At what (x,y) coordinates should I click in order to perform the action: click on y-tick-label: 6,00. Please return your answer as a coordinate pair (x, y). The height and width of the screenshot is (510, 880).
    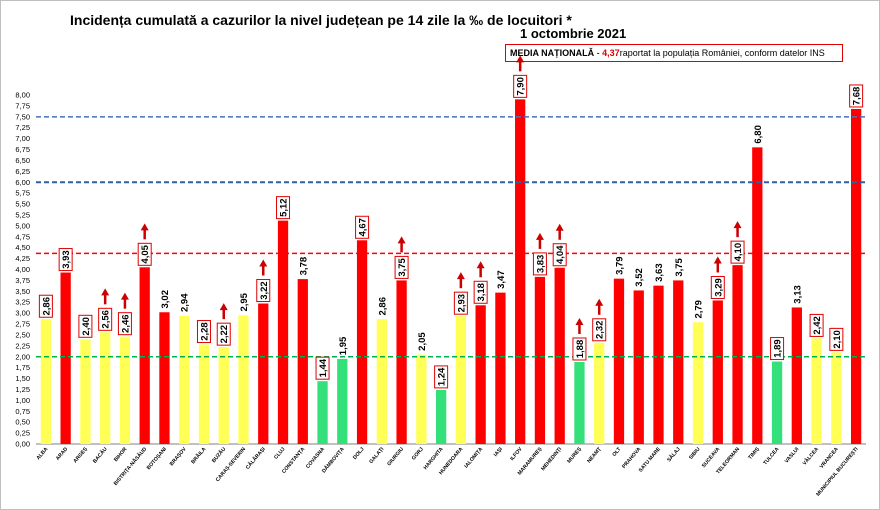
    Looking at the image, I should click on (22, 182).